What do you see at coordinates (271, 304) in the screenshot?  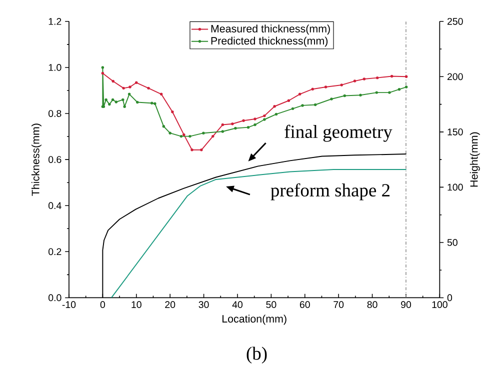 I see `x-tick-label: 50` at bounding box center [271, 304].